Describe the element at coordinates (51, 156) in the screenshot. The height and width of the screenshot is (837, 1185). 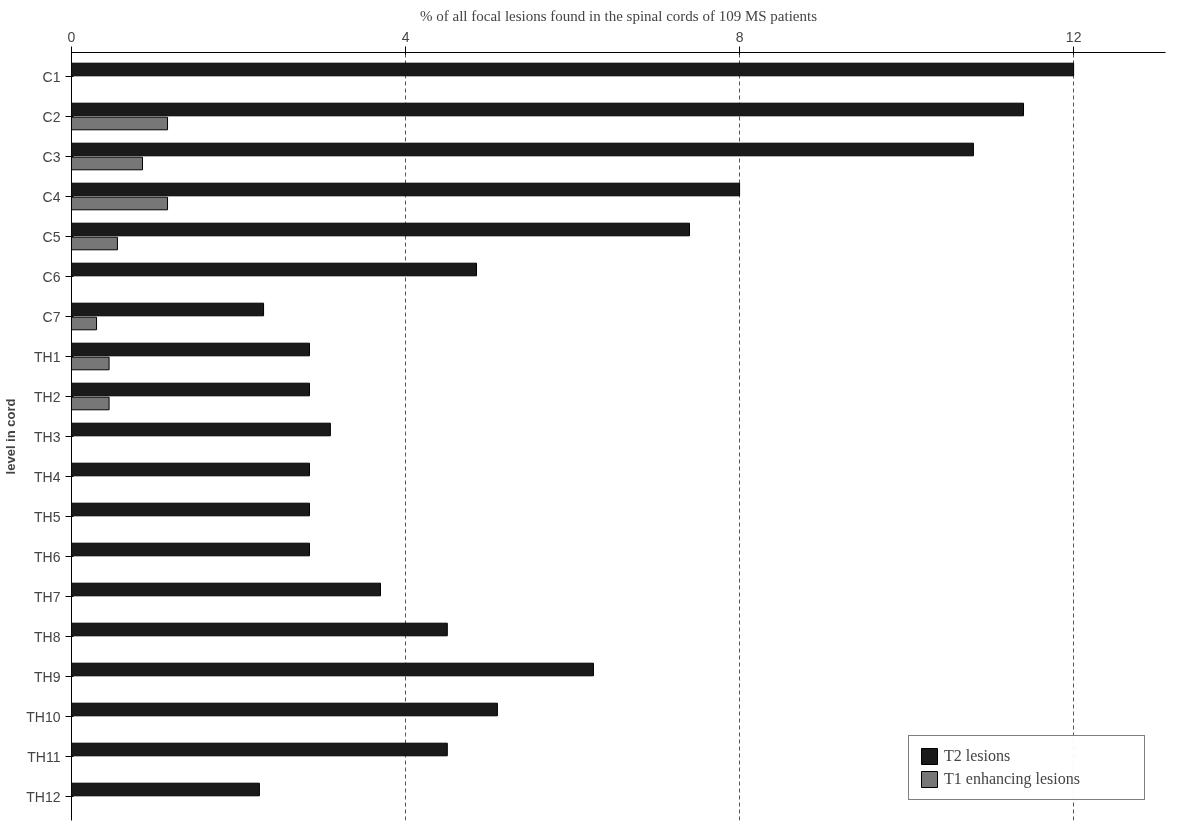
I see `y-tick-label: C3` at that location.